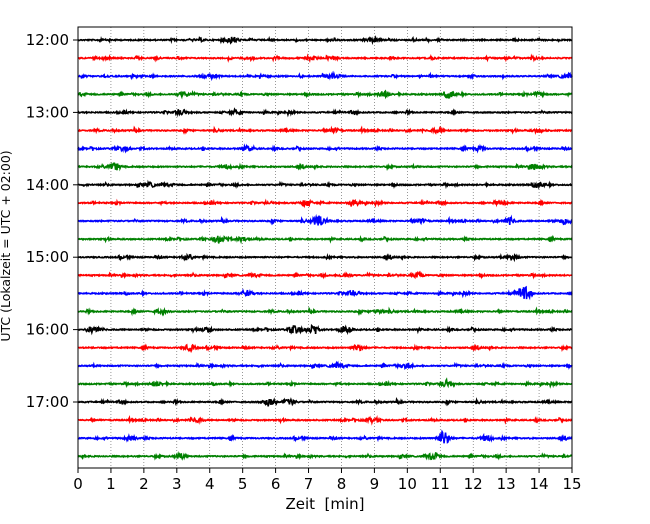 Image resolution: width=650 pixels, height=524 pixels. I want to click on y-tick-label: 13:00, so click(47, 112).